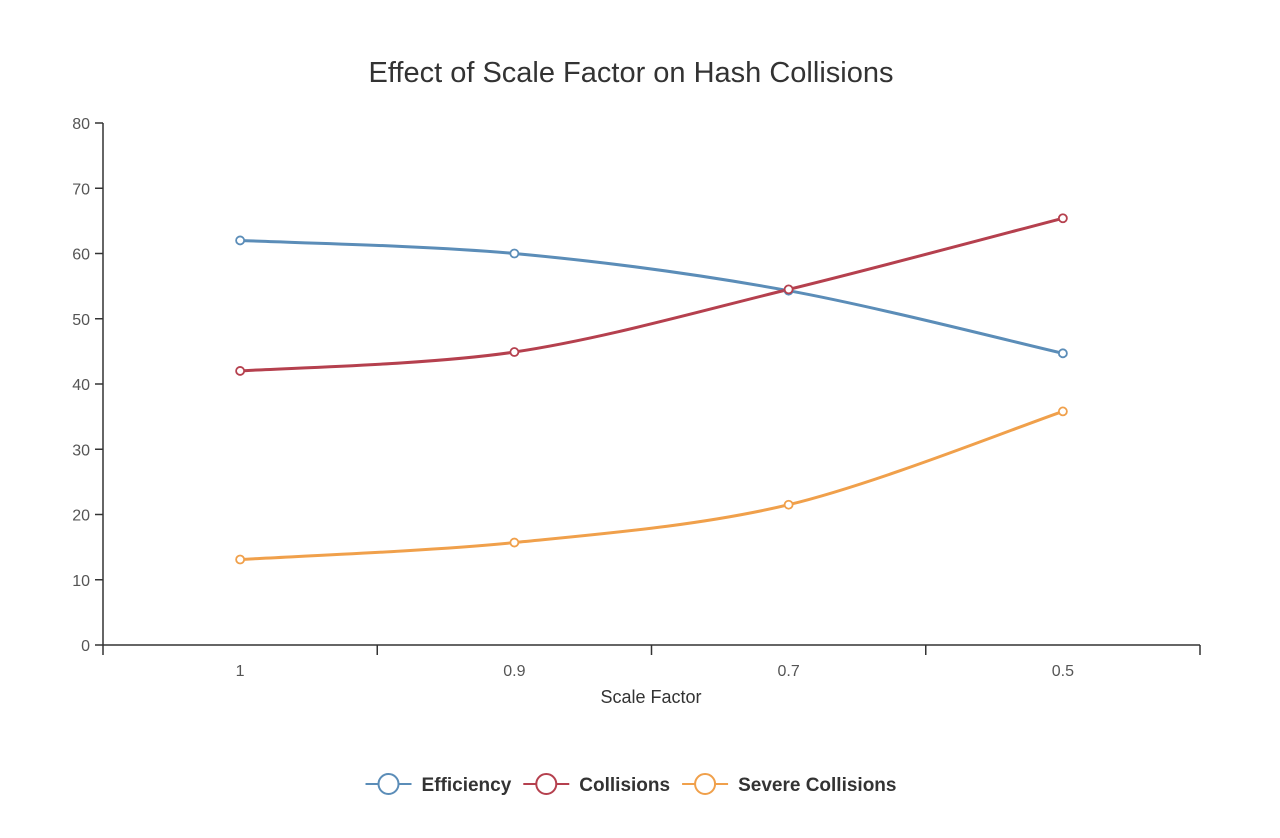  I want to click on y-tick-label: 60, so click(81, 255).